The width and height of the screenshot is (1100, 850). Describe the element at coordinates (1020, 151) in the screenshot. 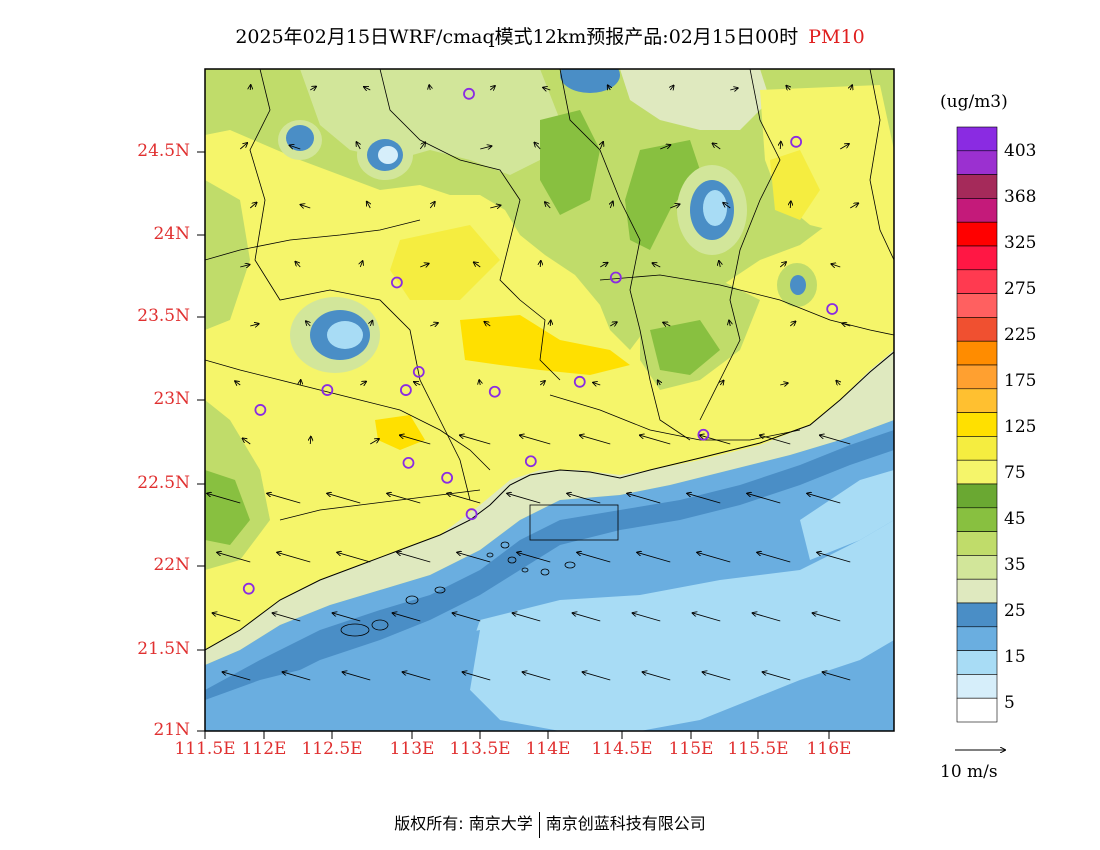

I see `legend-level: 403` at that location.